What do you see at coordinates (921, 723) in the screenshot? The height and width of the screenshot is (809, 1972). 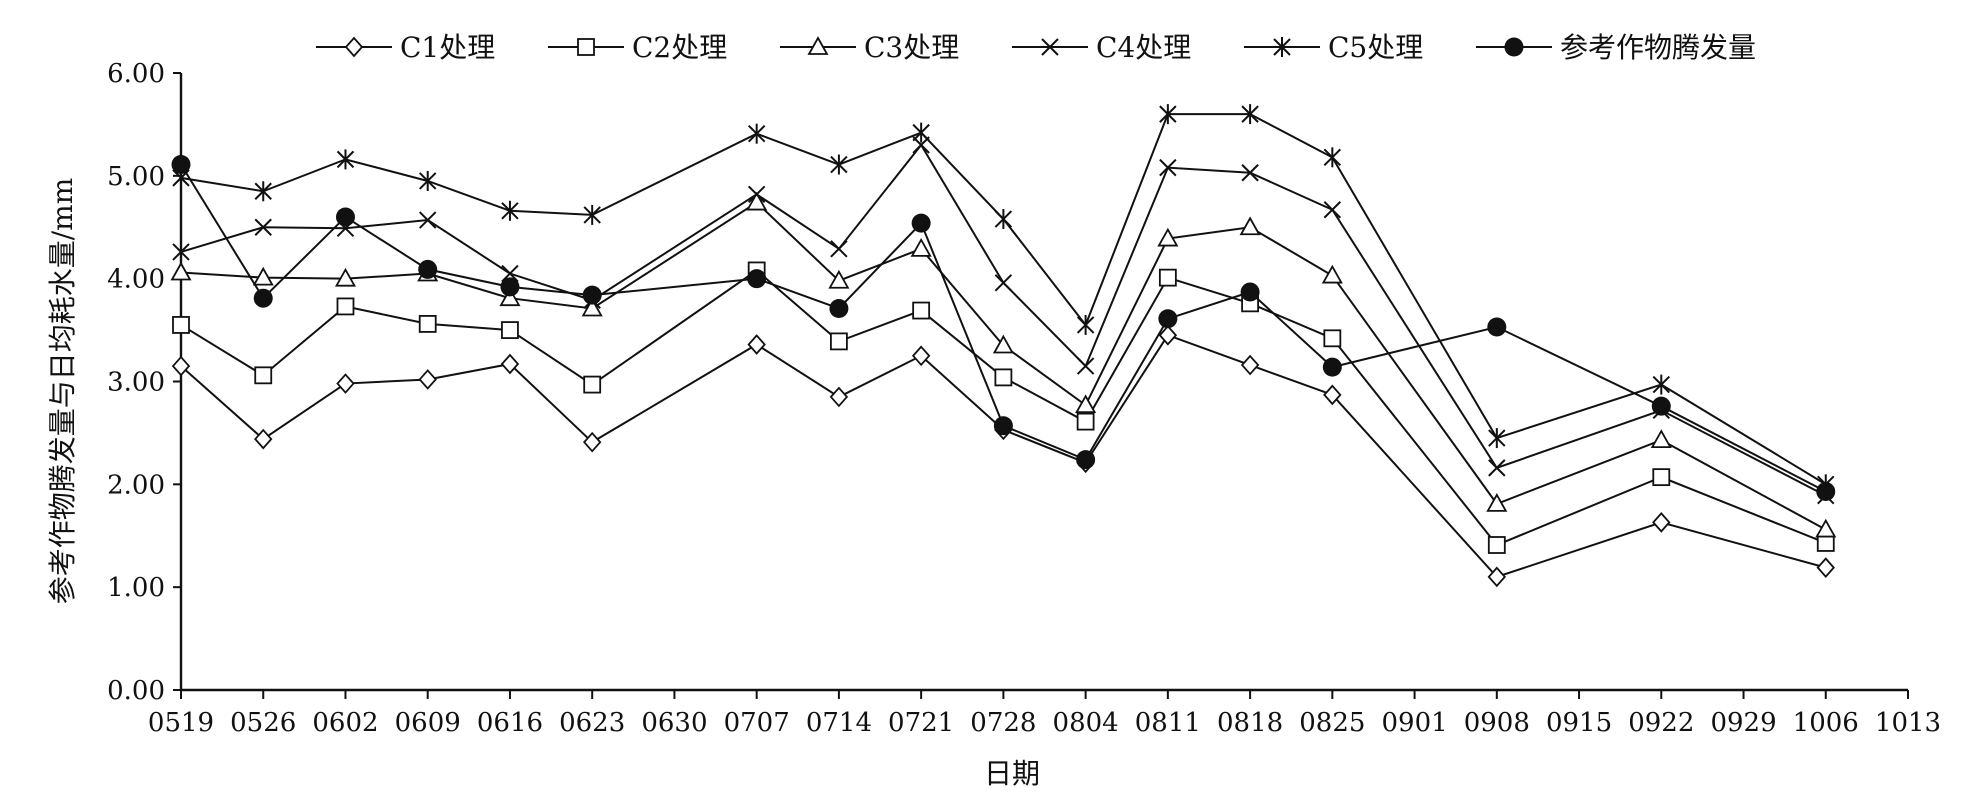 I see `x-tick-label: 0721` at bounding box center [921, 723].